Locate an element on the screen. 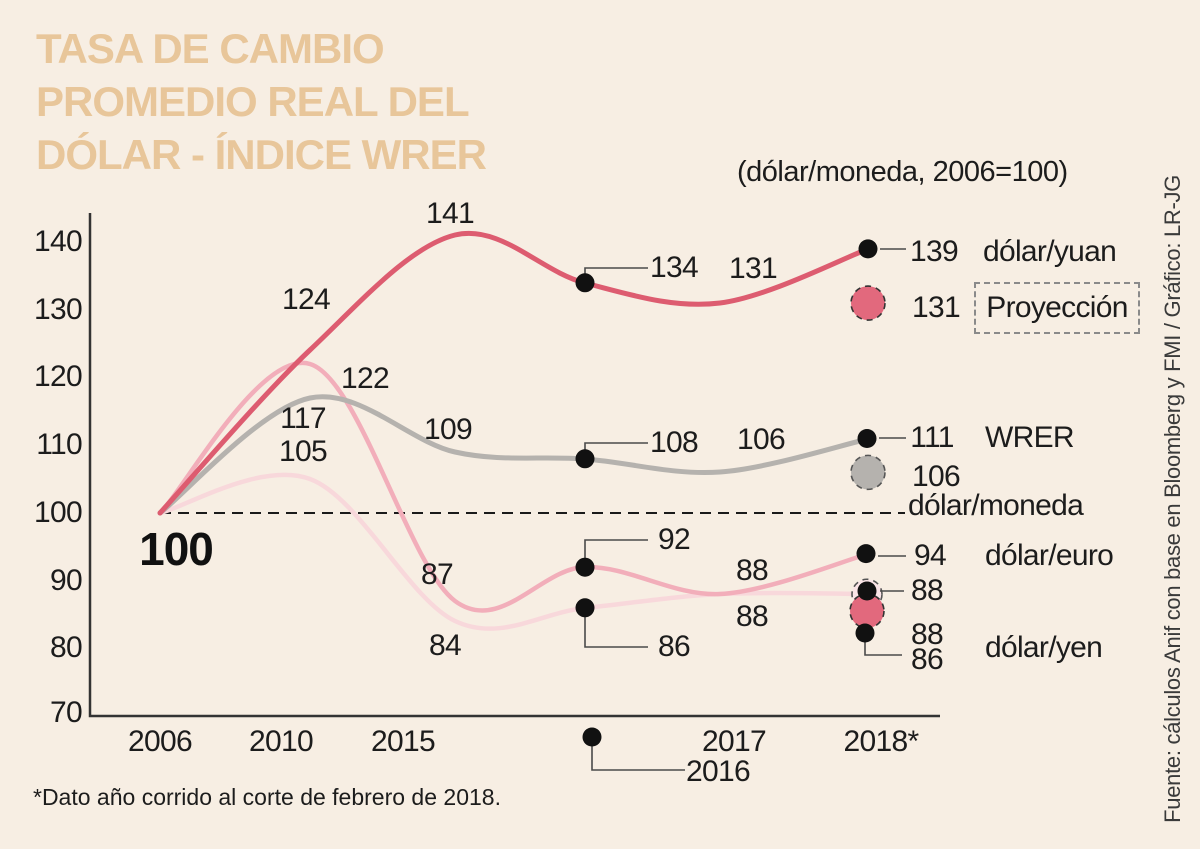 This screenshot has height=849, width=1200. label-wrer-2018: 111 is located at coordinates (932, 437).